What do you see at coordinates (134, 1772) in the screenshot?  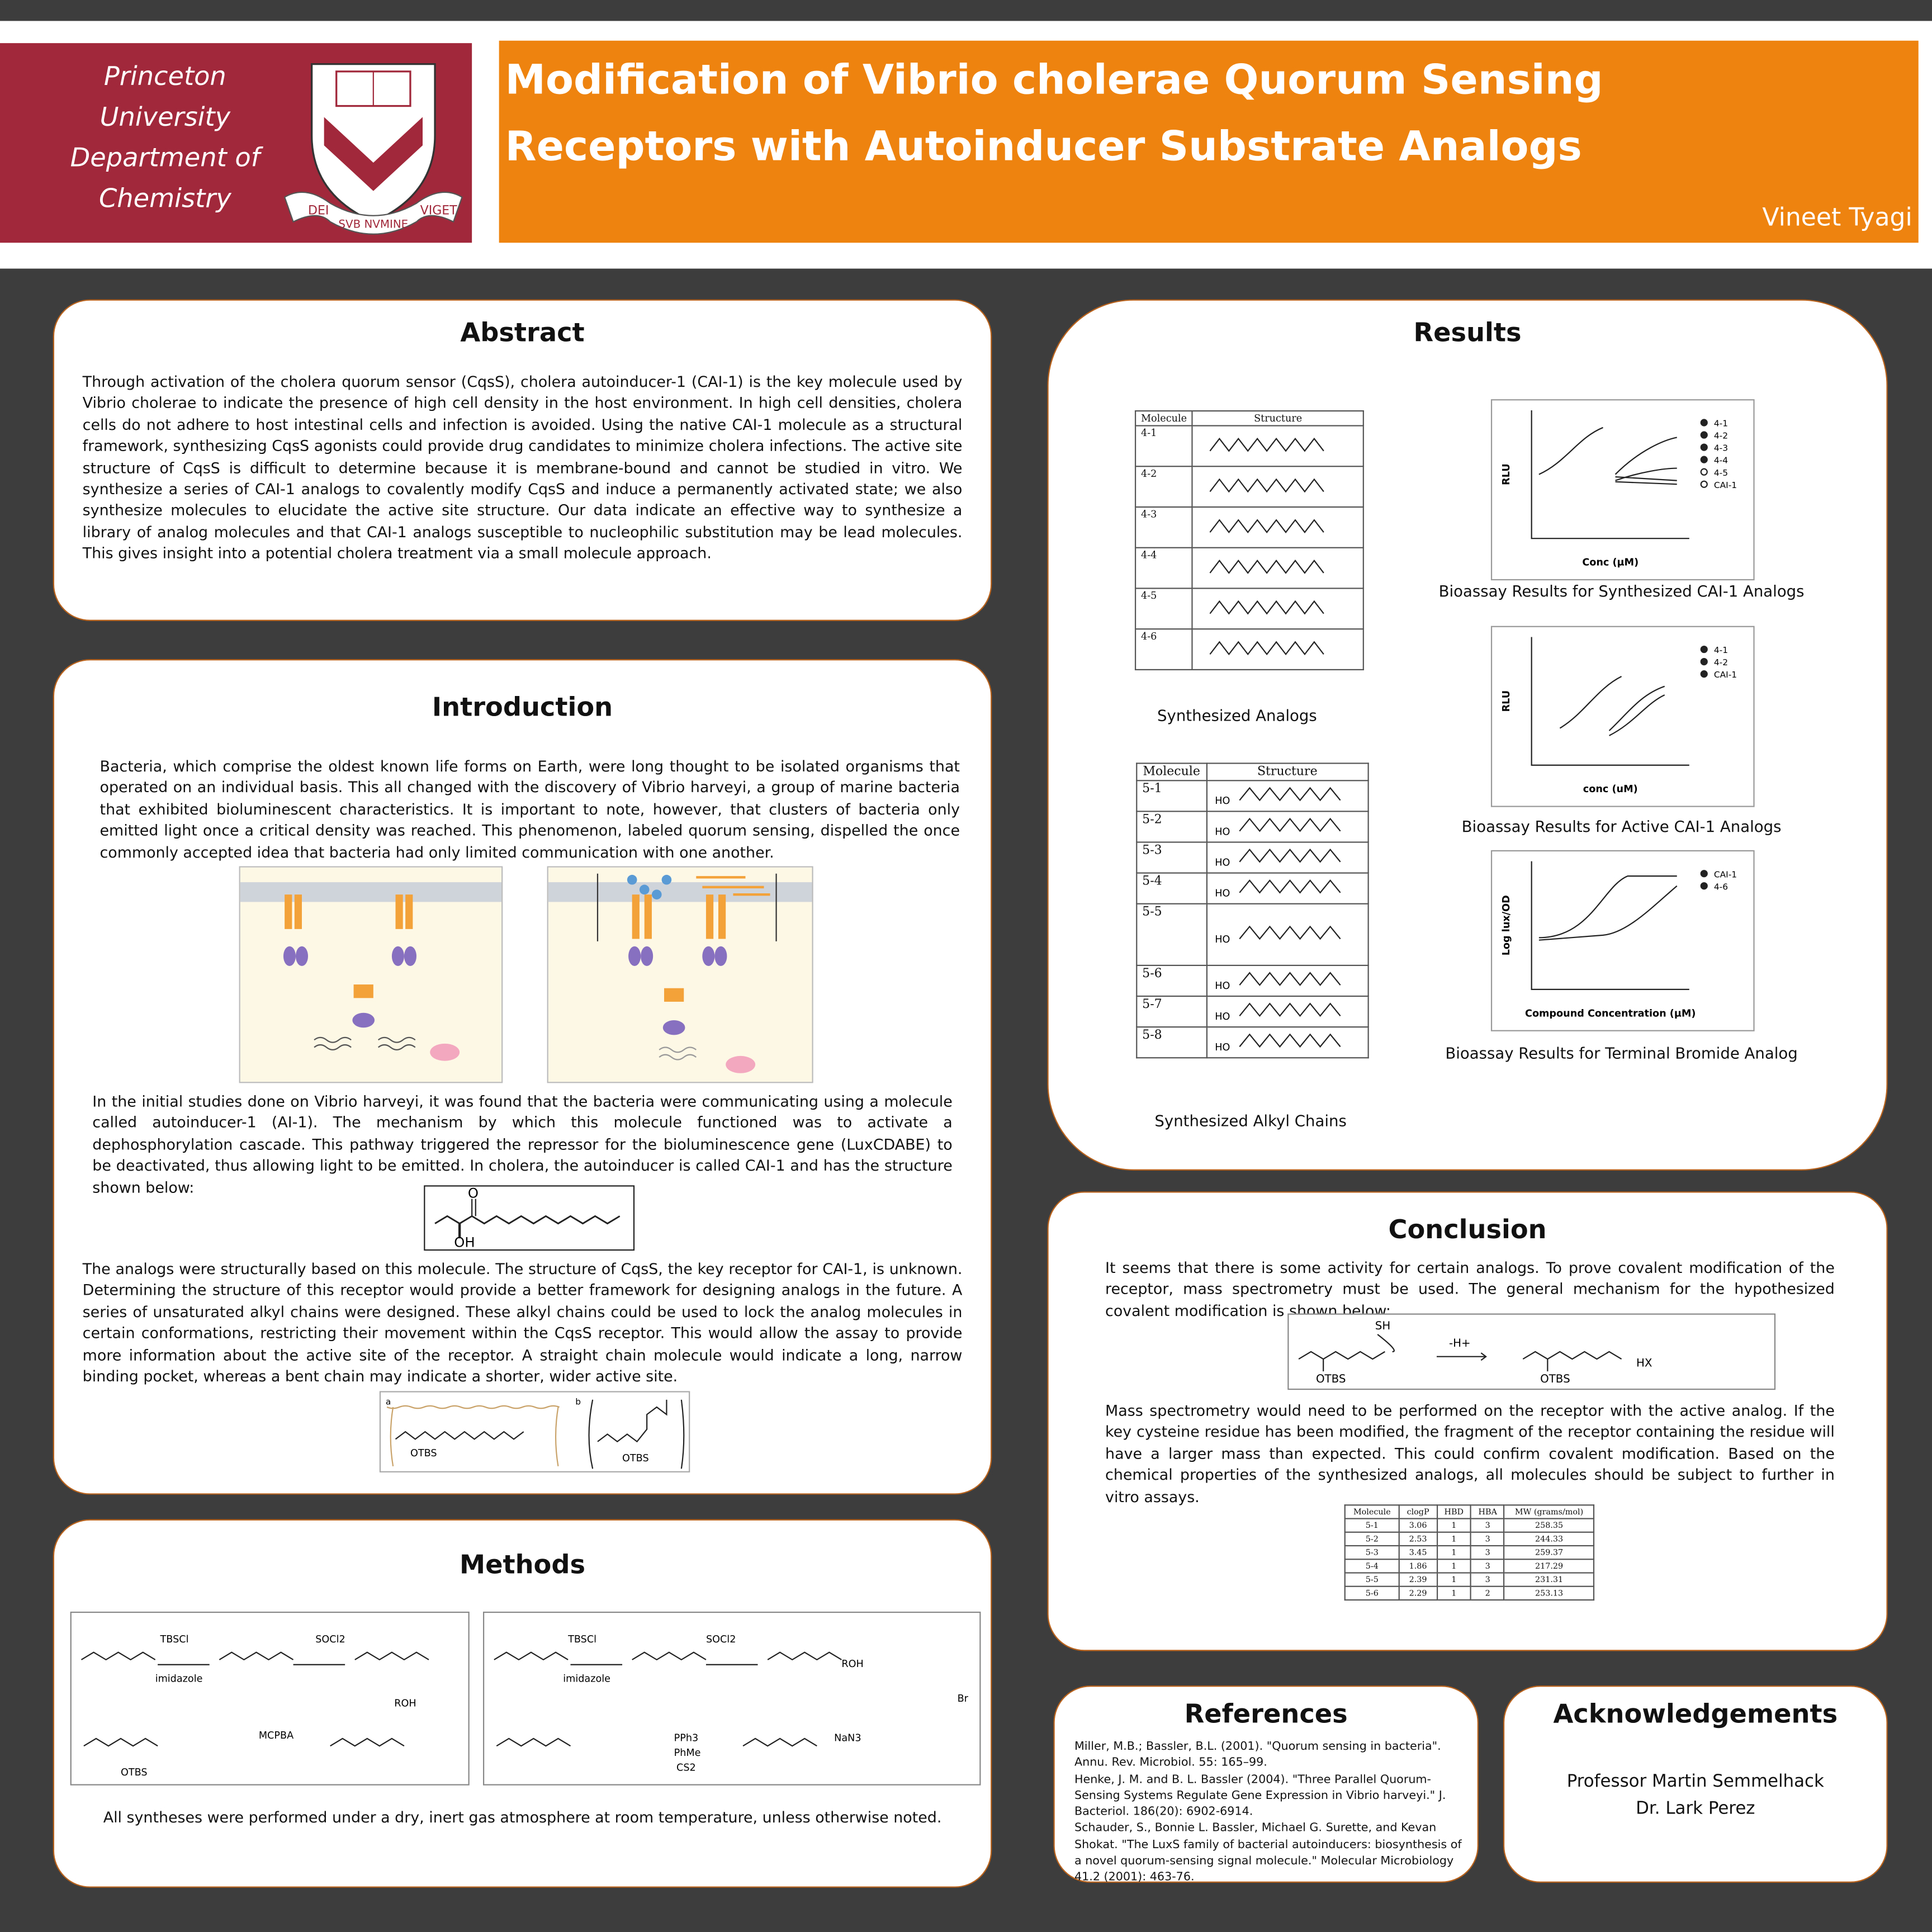 I see `reagent-label: OTBS` at bounding box center [134, 1772].